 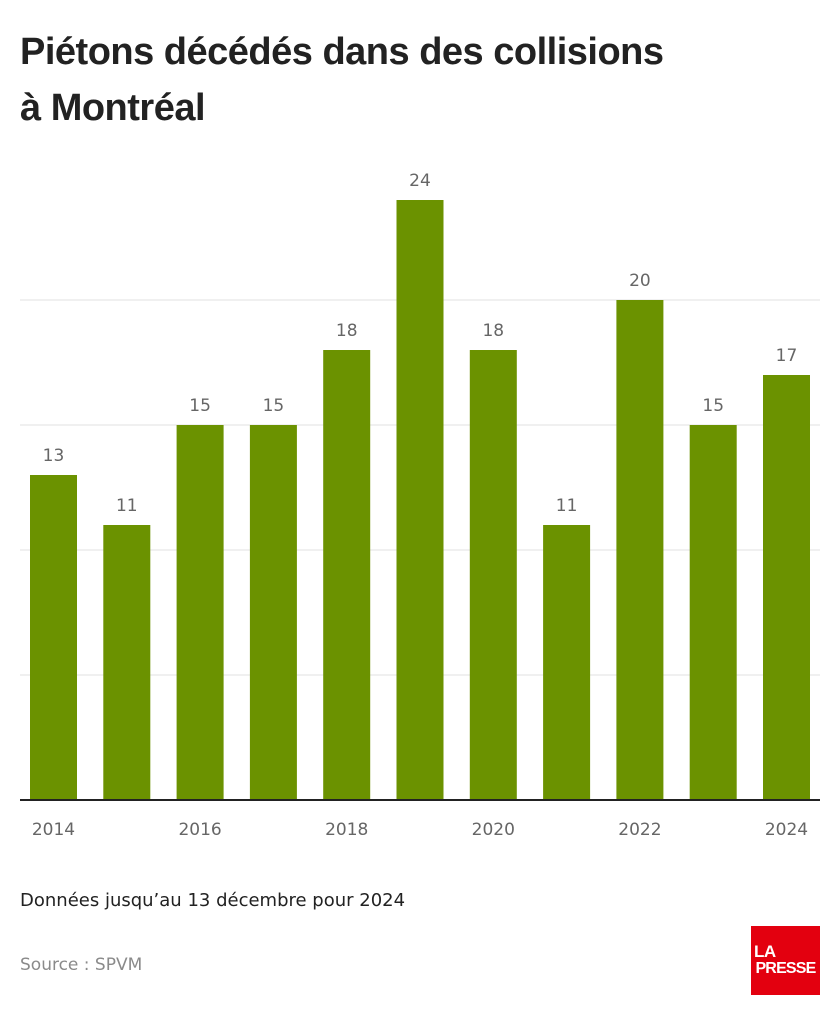 What do you see at coordinates (274, 406) in the screenshot?
I see `value-label-2017: 15` at bounding box center [274, 406].